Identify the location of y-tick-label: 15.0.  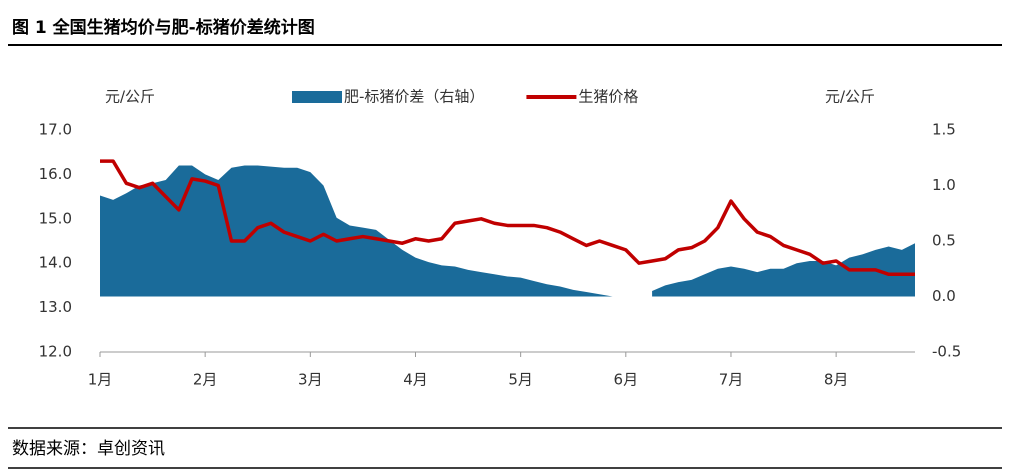
(55, 218).